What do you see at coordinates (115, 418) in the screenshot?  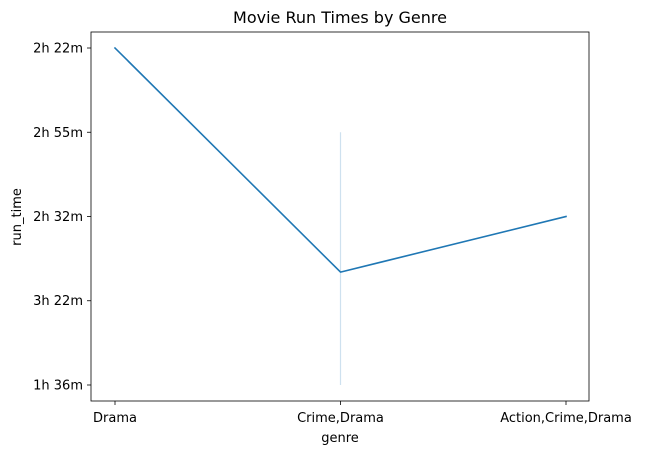 I see `x-tick-label: Drama` at bounding box center [115, 418].